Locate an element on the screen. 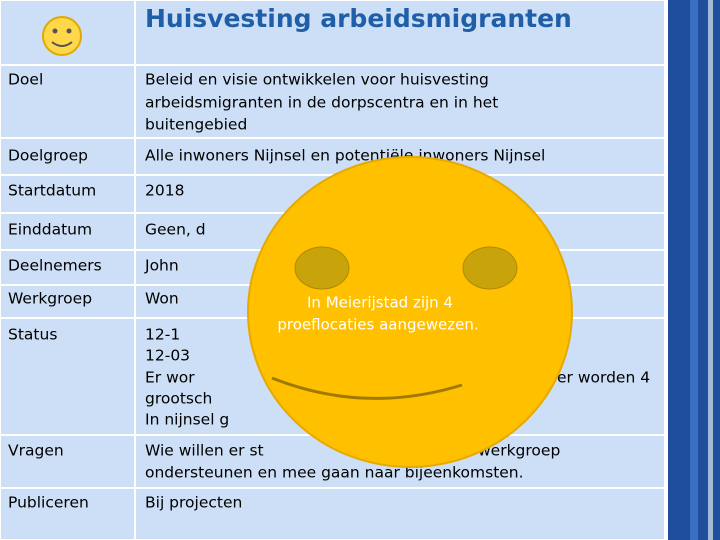 The image size is (720, 540). cell-text: grootsch is located at coordinates (178, 399).